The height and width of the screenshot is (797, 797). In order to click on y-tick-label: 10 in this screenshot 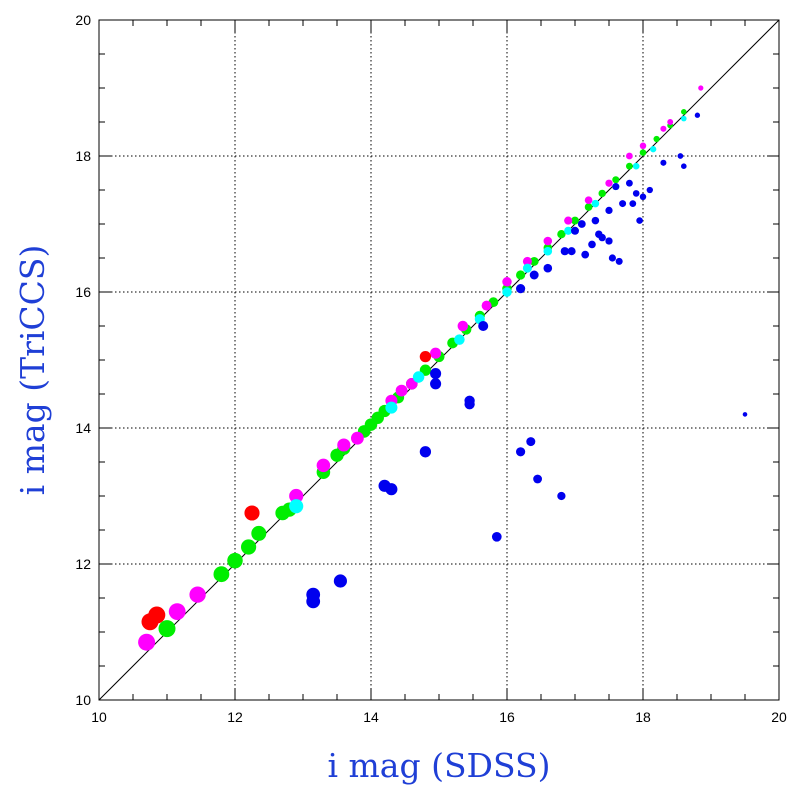, I will do `click(83, 700)`.